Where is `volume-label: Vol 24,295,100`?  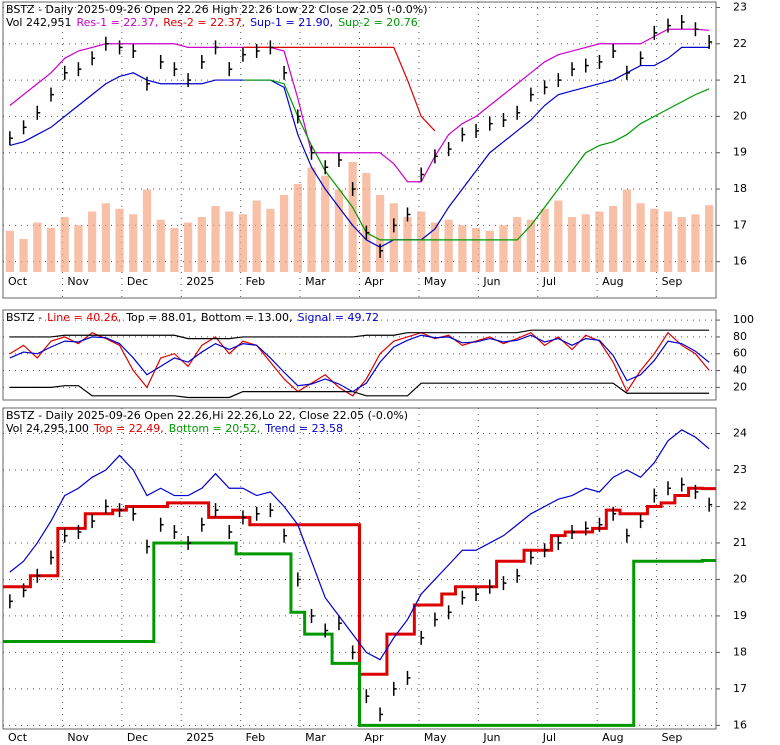
volume-label: Vol 24,295,100 is located at coordinates (47, 428).